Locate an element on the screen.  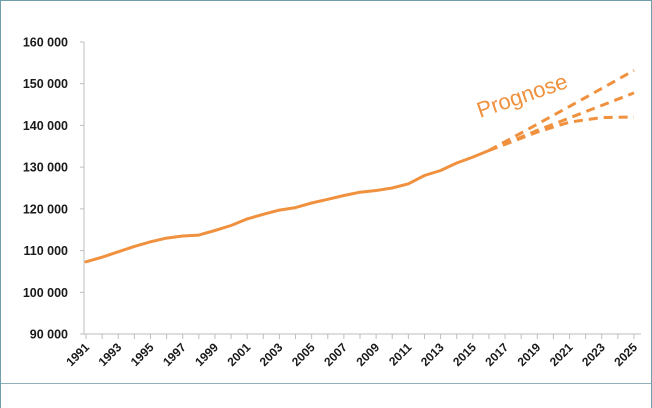
x-tick-label: 2015 is located at coordinates (464, 354).